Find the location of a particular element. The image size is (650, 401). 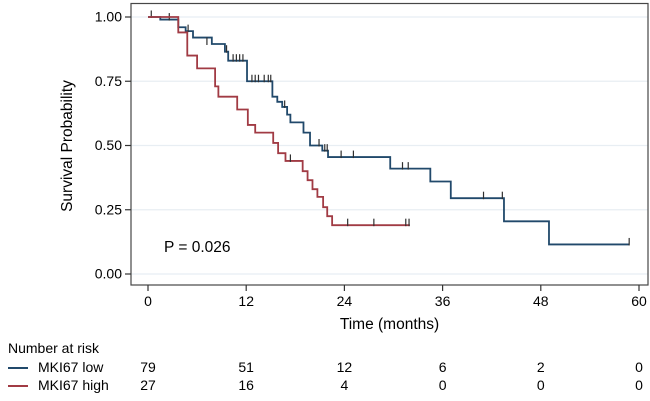

svg-text: 0.75 is located at coordinates (108, 81).